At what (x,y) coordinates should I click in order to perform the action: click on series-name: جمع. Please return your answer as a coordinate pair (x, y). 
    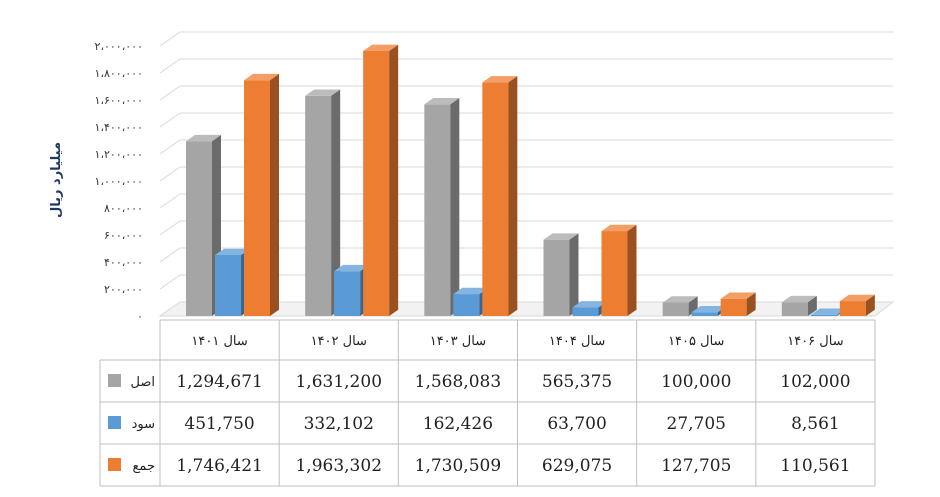
    Looking at the image, I should click on (144, 466).